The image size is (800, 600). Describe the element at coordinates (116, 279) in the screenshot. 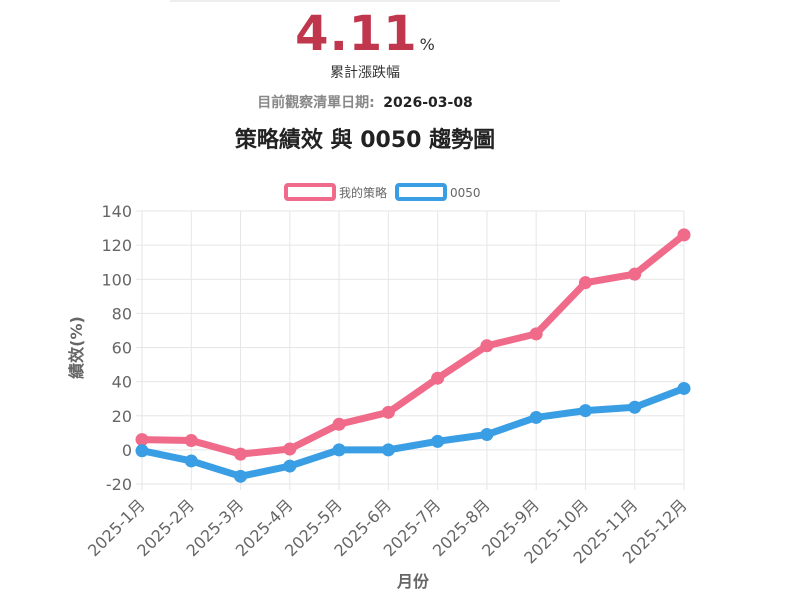

I see `y-tick-label: 100` at that location.